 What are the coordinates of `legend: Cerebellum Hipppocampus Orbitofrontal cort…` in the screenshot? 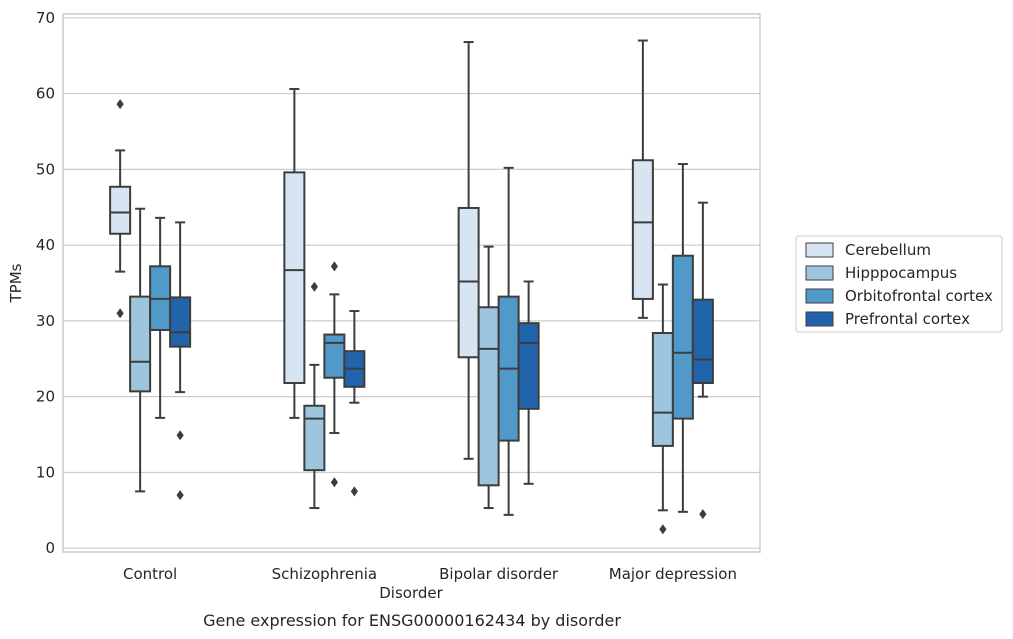 It's located at (899, 284).